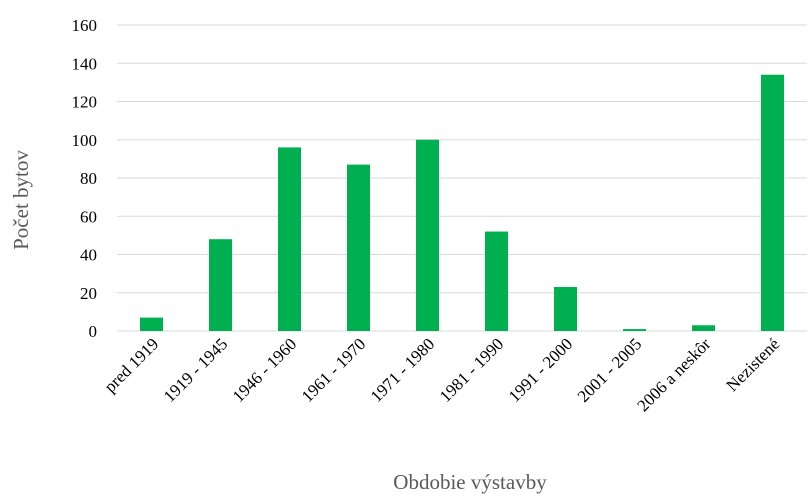 This screenshot has height=498, width=812. What do you see at coordinates (131, 365) in the screenshot?
I see `x-tick-label: pred 1919` at bounding box center [131, 365].